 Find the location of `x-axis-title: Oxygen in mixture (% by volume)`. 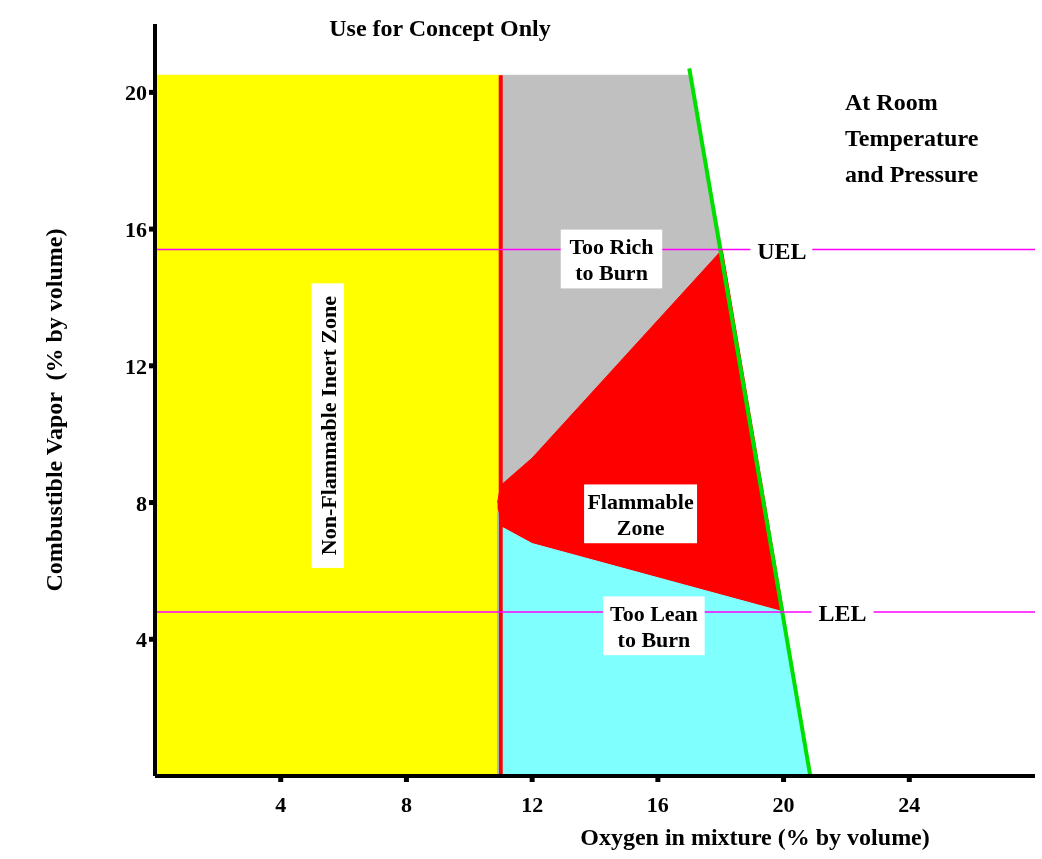

x-axis-title: Oxygen in mixture (% by volume) is located at coordinates (755, 837).